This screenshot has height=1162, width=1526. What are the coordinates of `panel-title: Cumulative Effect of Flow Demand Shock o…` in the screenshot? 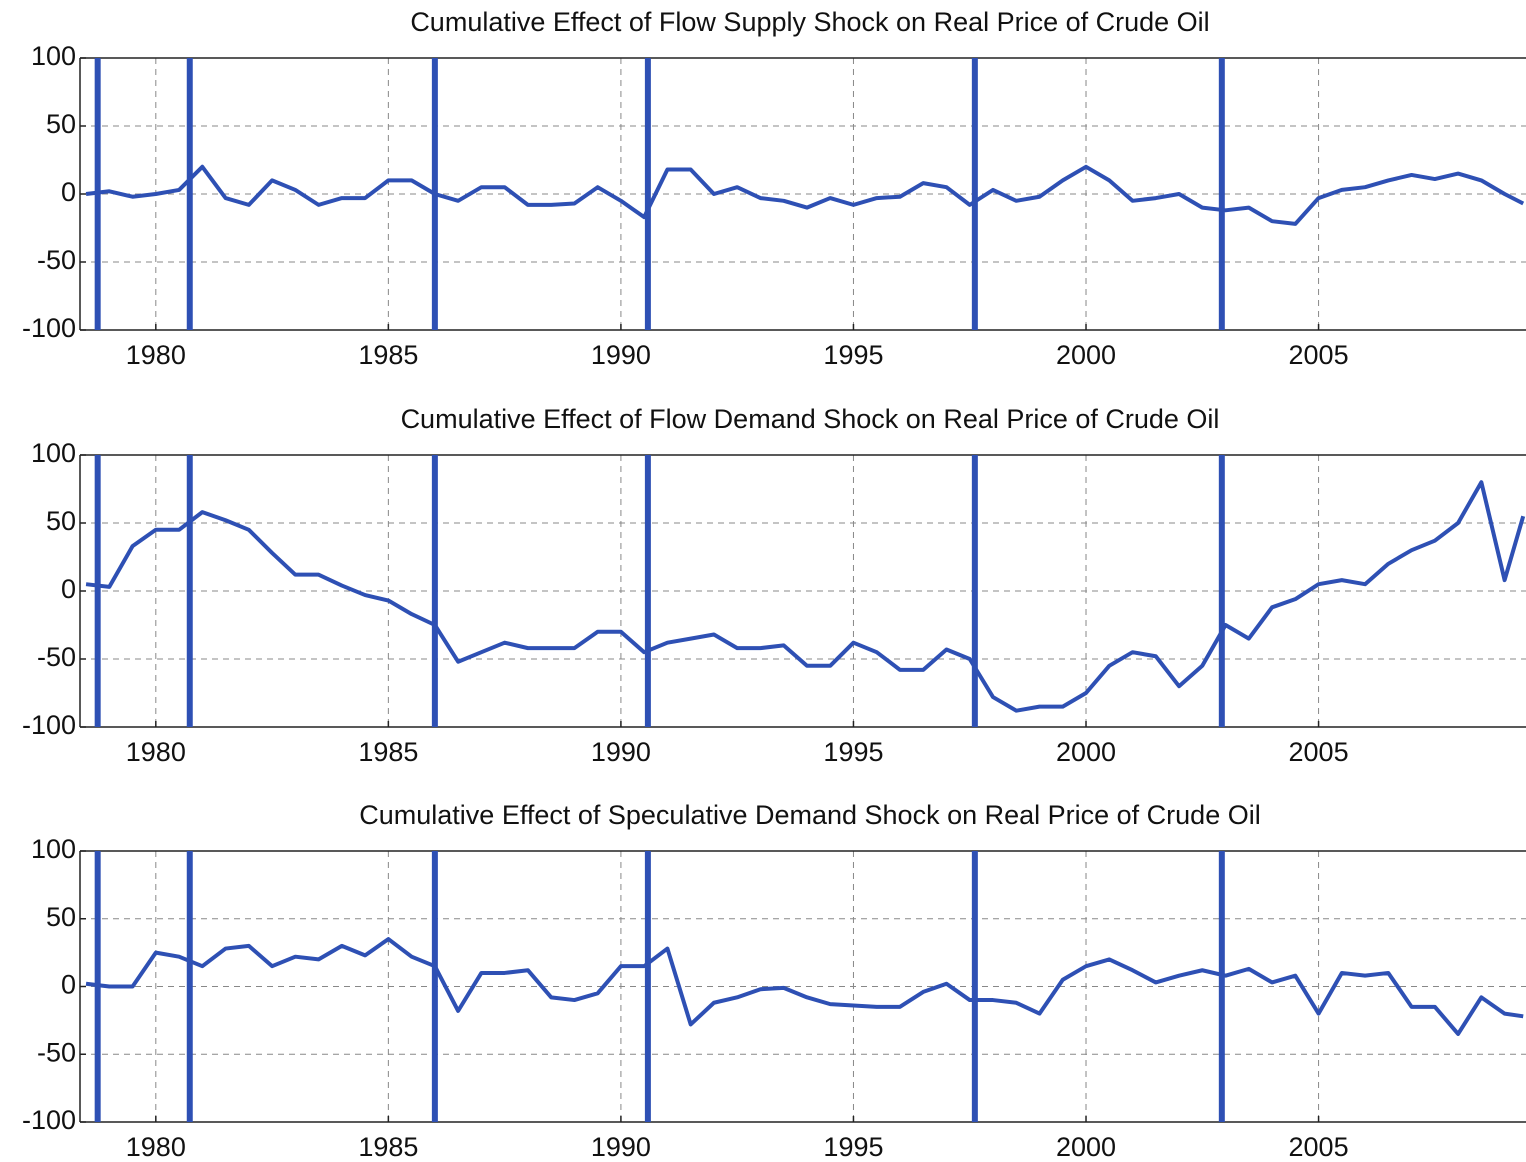 It's located at (810, 419).